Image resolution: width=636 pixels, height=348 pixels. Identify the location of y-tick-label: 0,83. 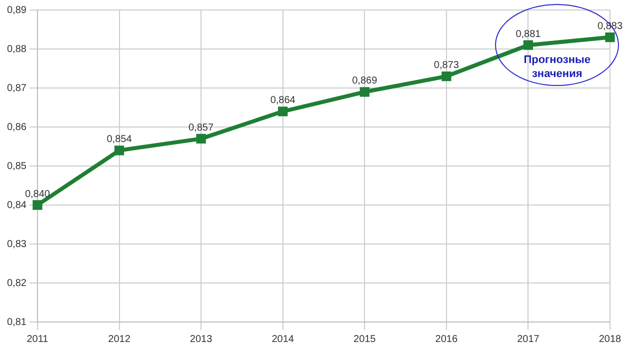
(16, 244).